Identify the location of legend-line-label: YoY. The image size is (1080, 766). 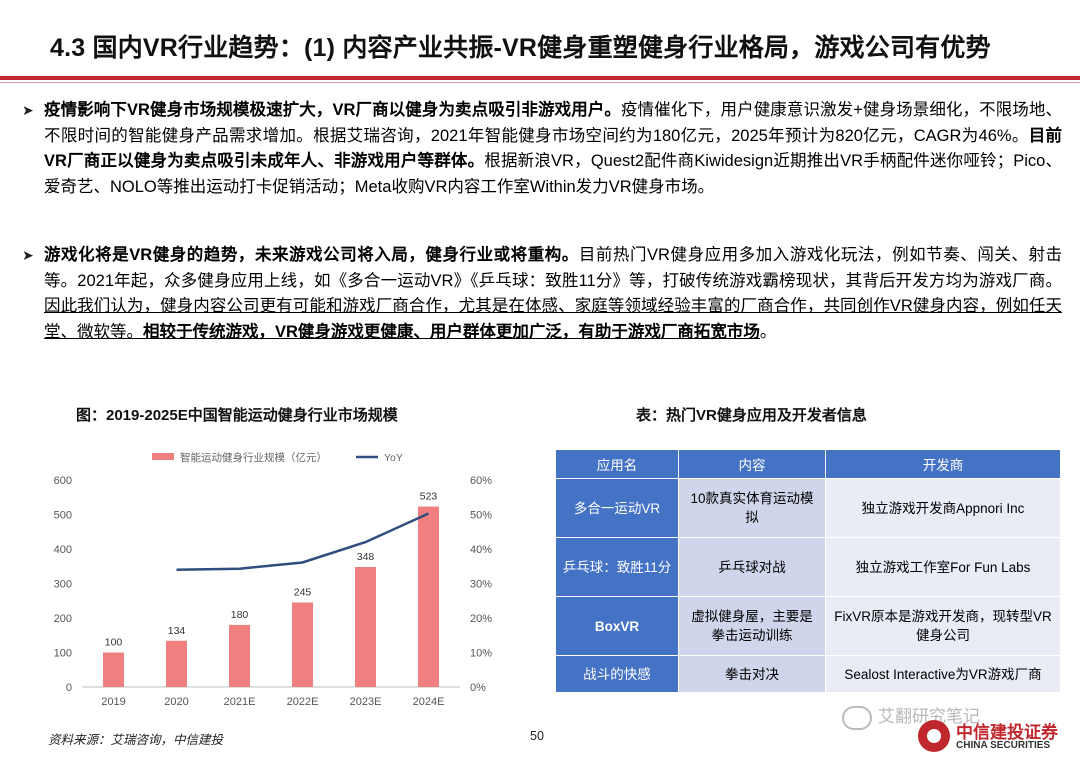
(393, 458).